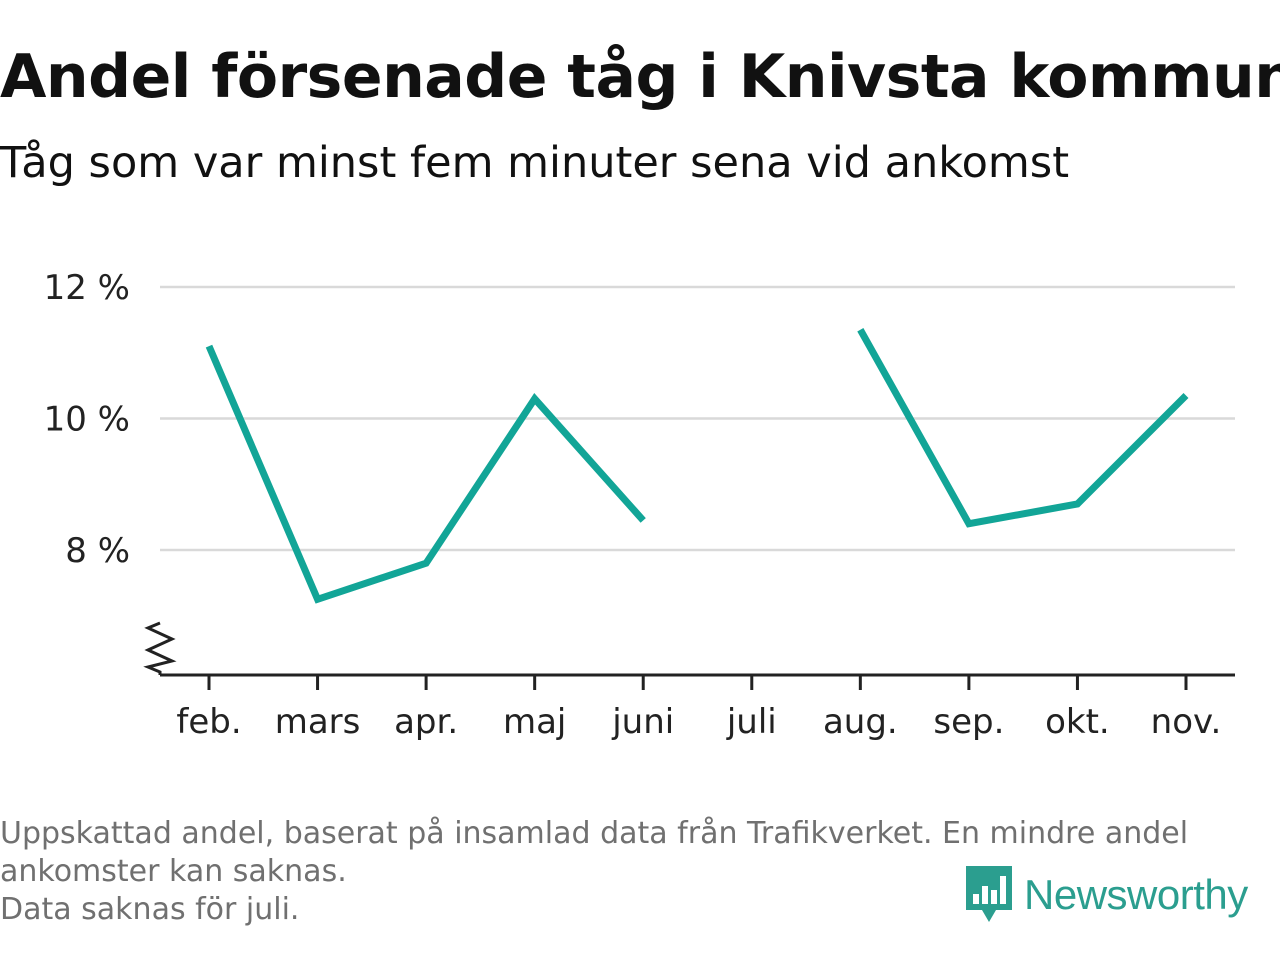 The image size is (1280, 960). Describe the element at coordinates (160, 648) in the screenshot. I see `axis-break-icon` at that location.